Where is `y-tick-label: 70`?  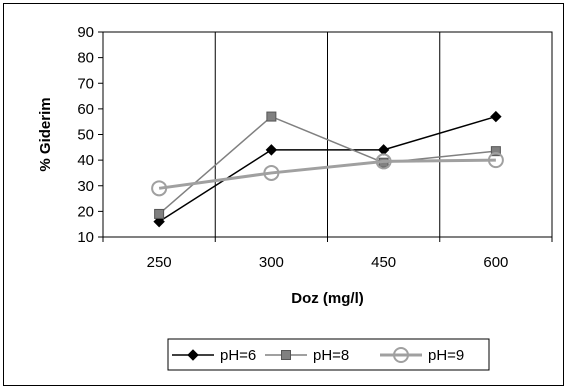
y-tick-label: 70 is located at coordinates (85, 83).